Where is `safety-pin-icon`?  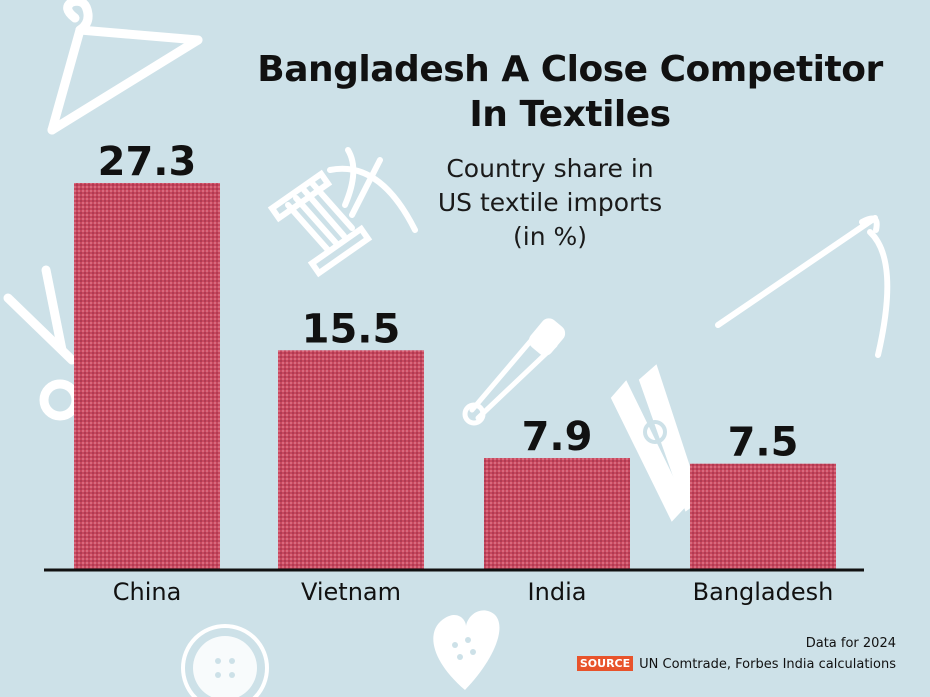 safety-pin-icon is located at coordinates (514, 372).